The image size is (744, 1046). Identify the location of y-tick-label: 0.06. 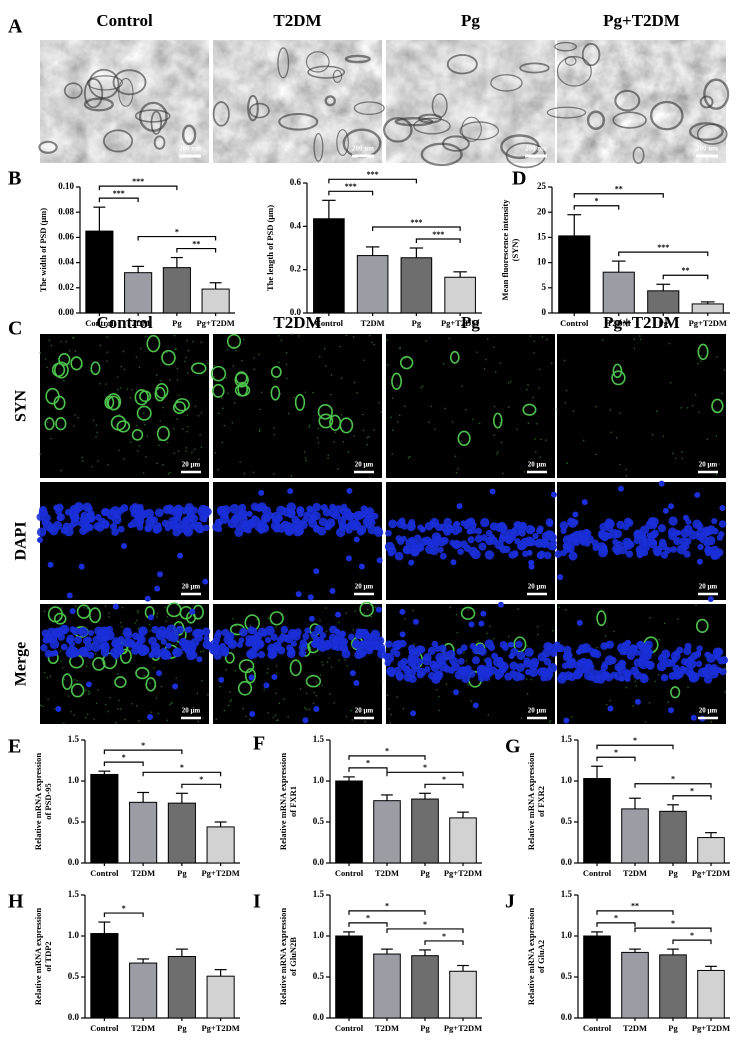
(66, 236).